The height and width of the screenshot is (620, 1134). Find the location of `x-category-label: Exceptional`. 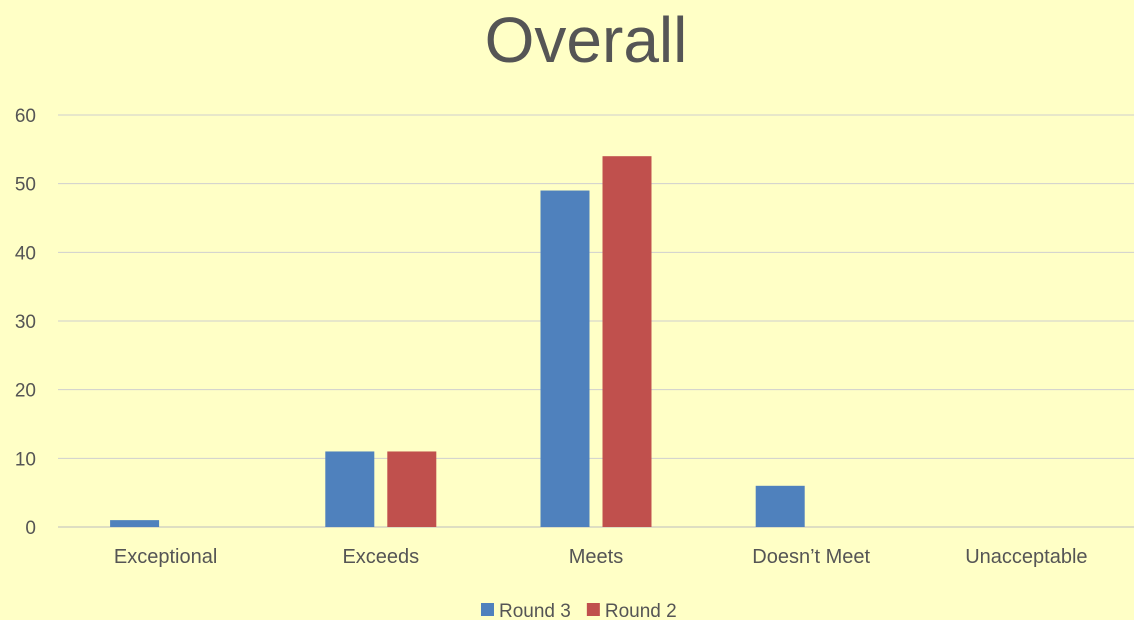

x-category-label: Exceptional is located at coordinates (165, 557).